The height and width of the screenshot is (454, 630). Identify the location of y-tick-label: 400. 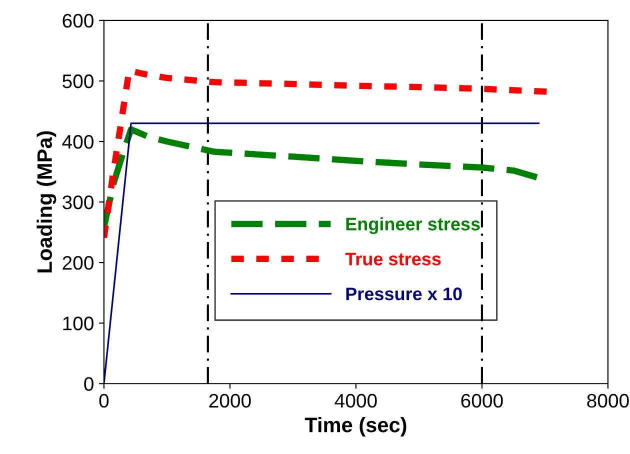
(78, 141).